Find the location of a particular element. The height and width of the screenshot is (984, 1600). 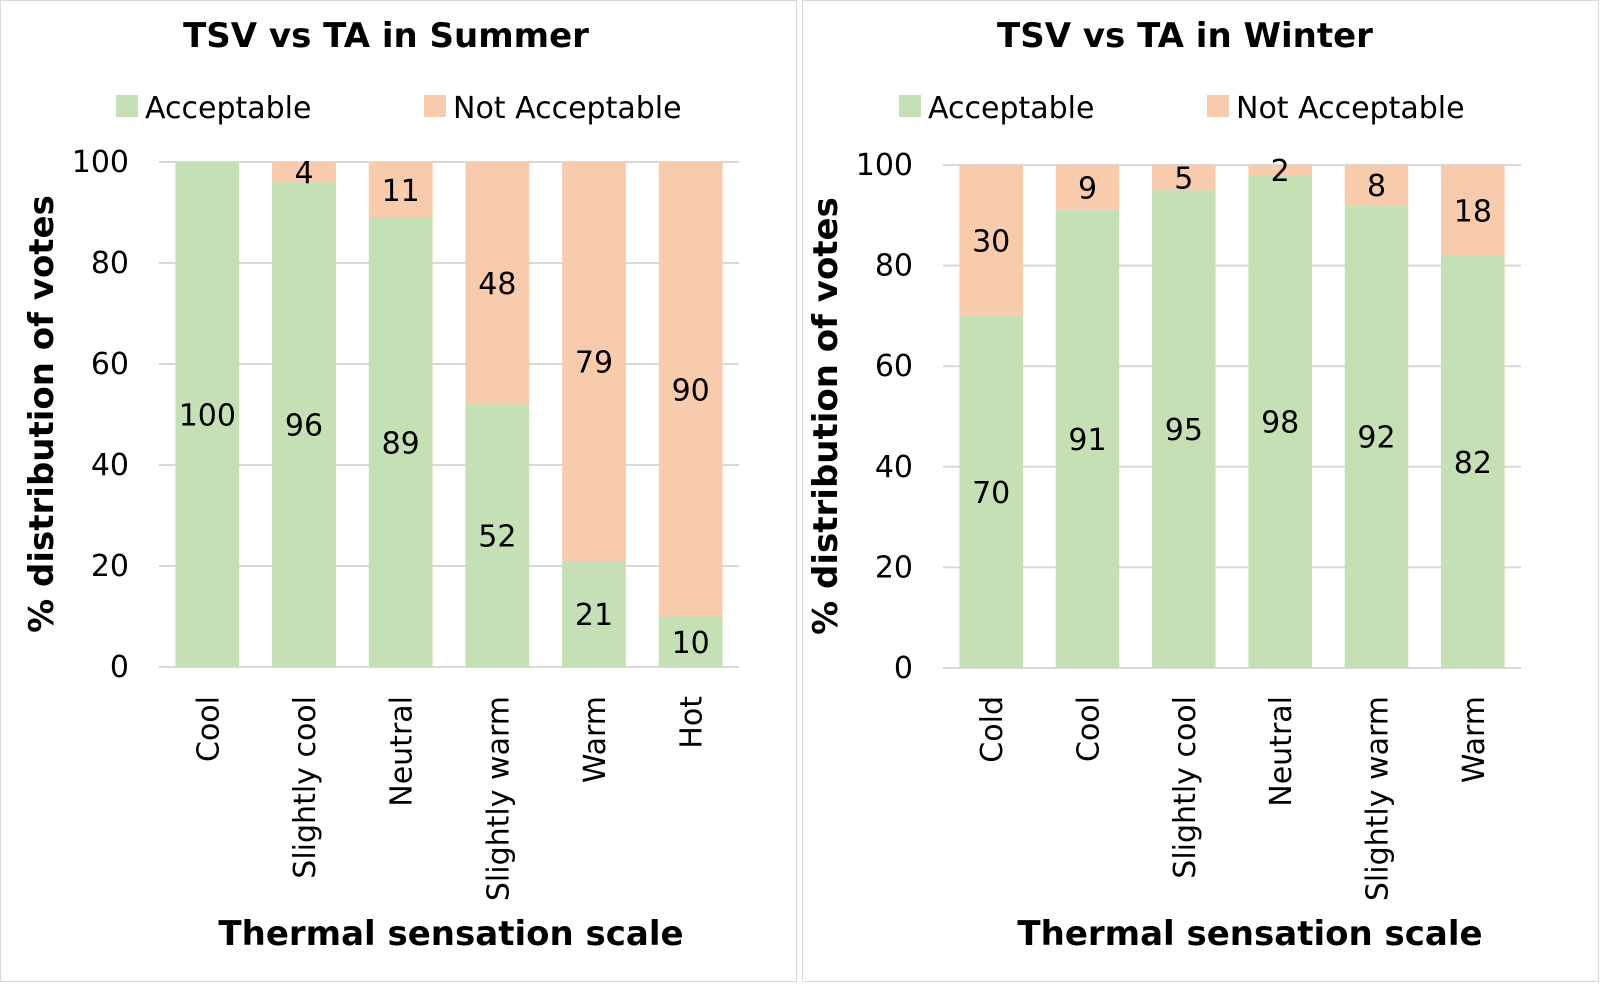

data-label-not-acceptable-warm: 18 is located at coordinates (1473, 211).